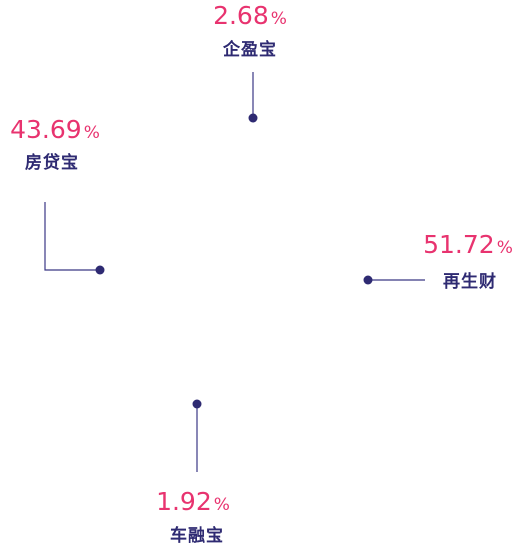  What do you see at coordinates (438, 261) in the screenshot?
I see `slice-label-group: 51.72 %再生财` at bounding box center [438, 261].